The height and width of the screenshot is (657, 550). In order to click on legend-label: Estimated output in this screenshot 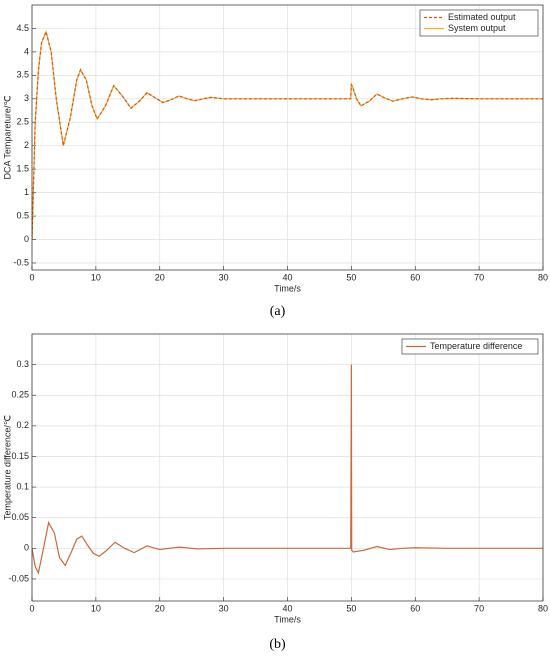, I will do `click(482, 17)`.